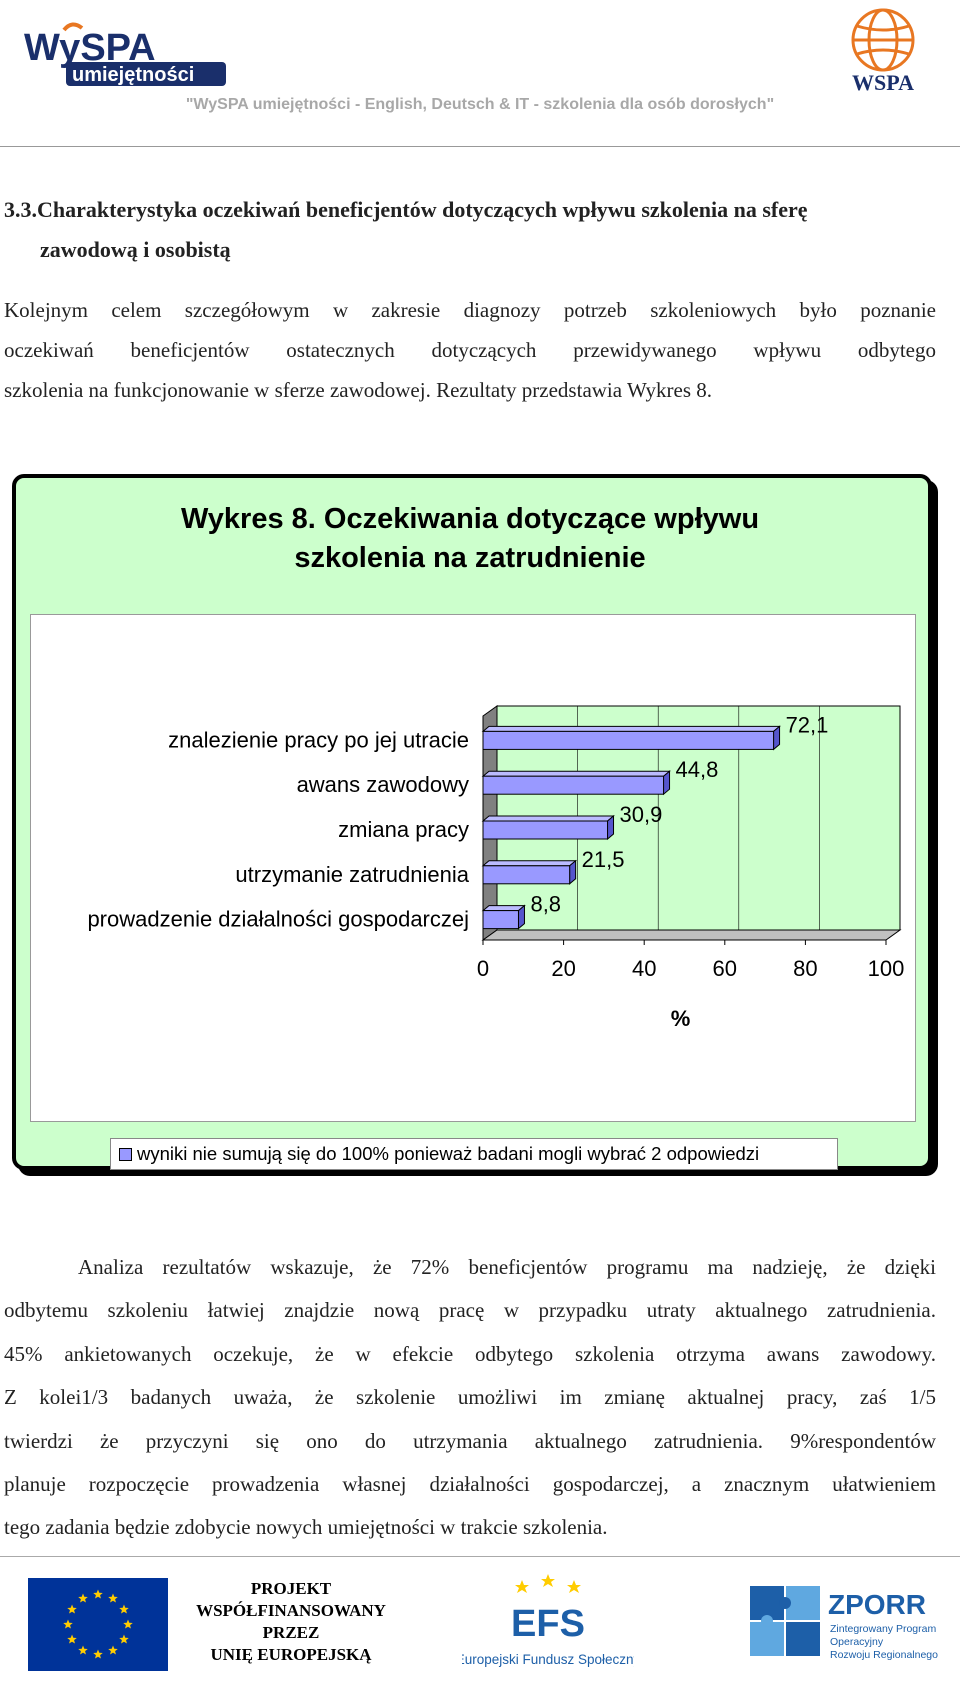  I want to click on project-line: UNIĘ EUROPEJSKĄ, so click(291, 1654).